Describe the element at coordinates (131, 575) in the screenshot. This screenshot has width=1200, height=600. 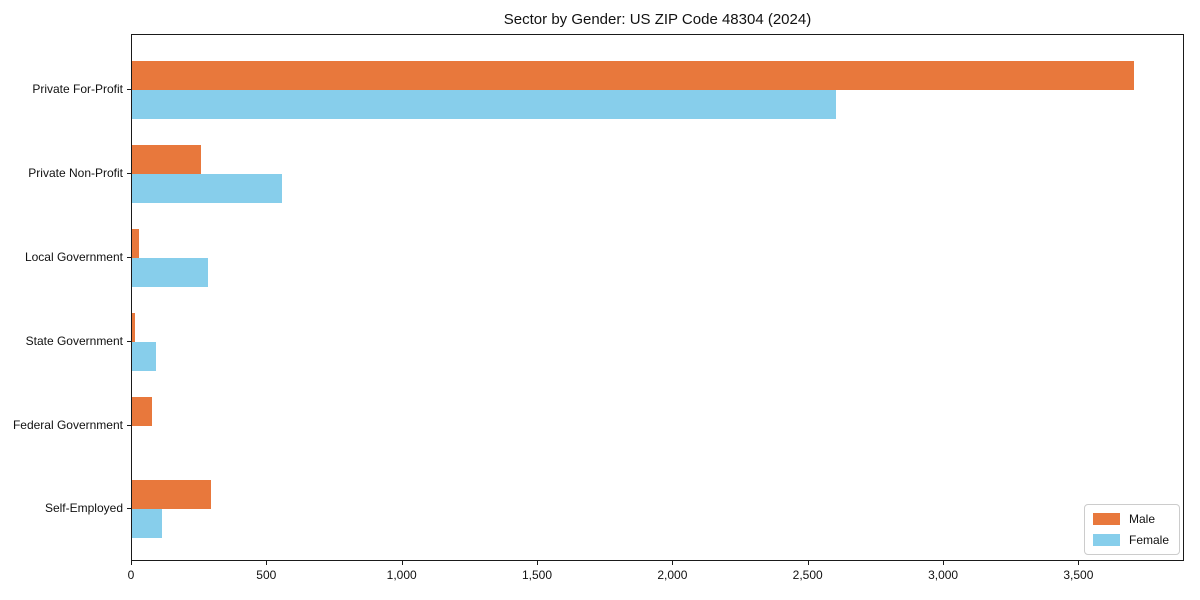
I see `x-tick-label: 0` at that location.